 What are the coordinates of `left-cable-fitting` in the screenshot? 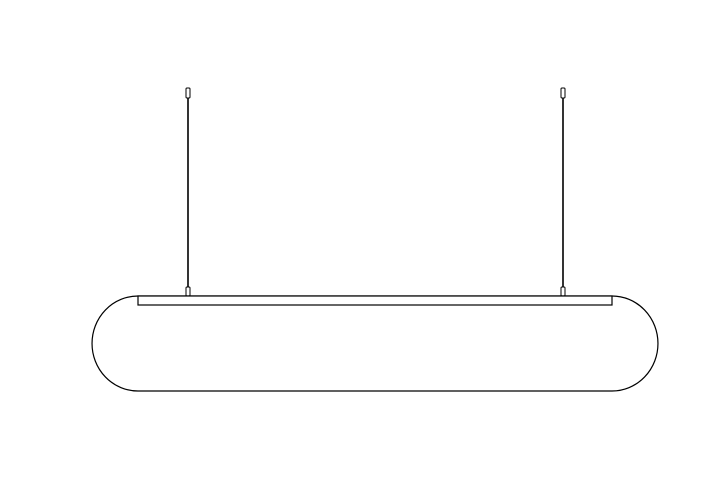 It's located at (188, 291).